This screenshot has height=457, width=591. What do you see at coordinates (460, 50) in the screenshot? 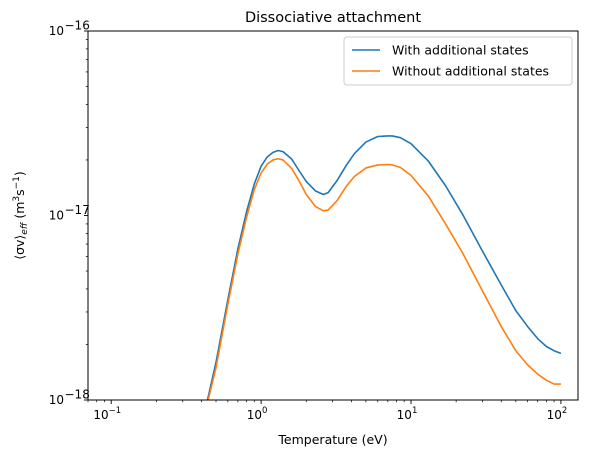
I see `legend-label-1: With additional states` at bounding box center [460, 50].